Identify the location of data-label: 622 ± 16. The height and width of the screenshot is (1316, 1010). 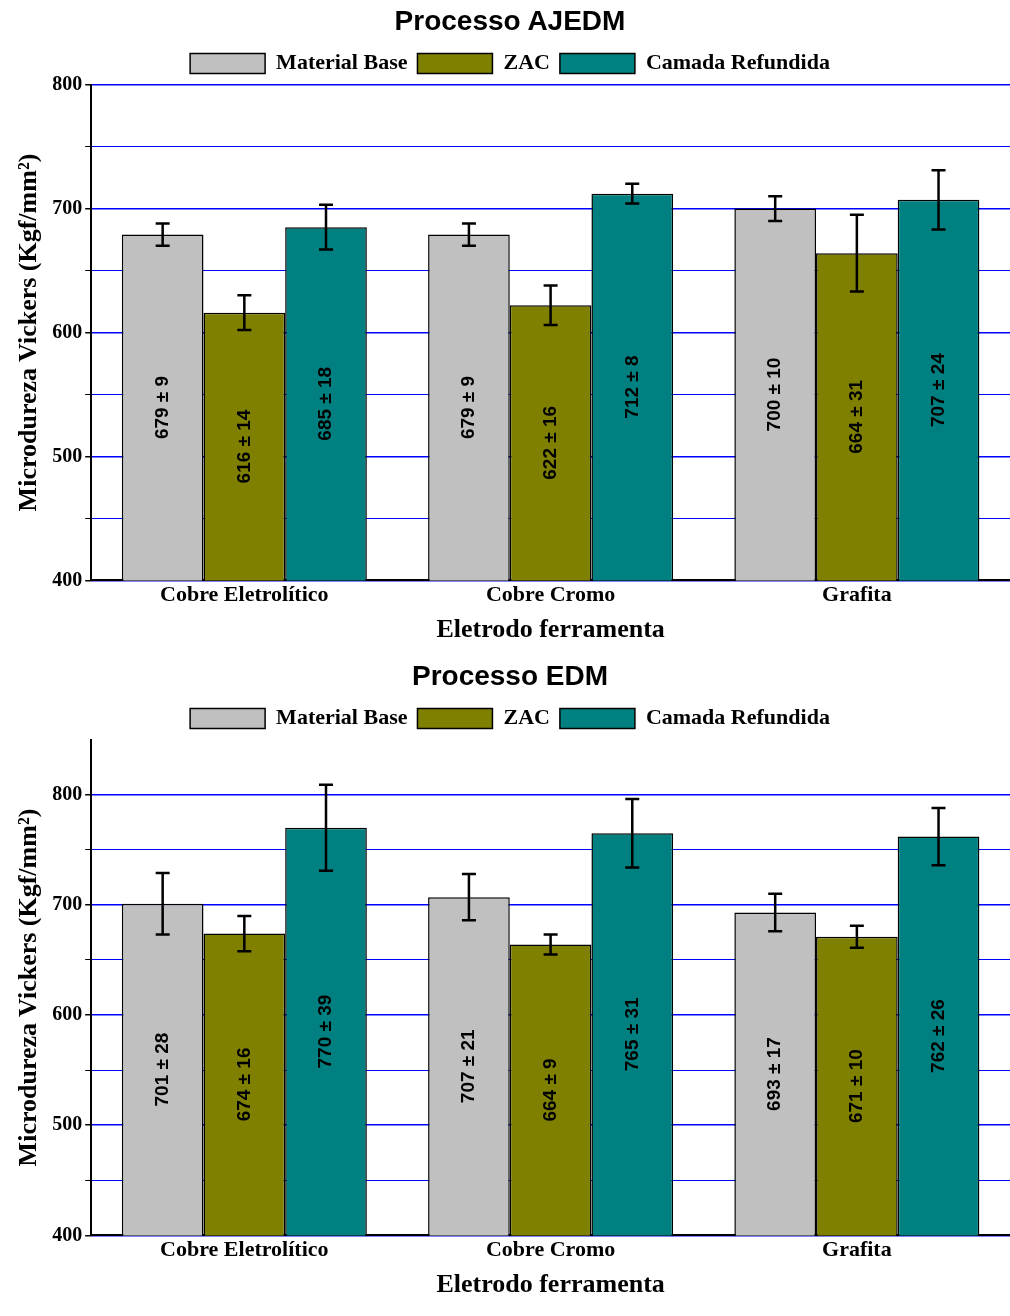
(549, 442).